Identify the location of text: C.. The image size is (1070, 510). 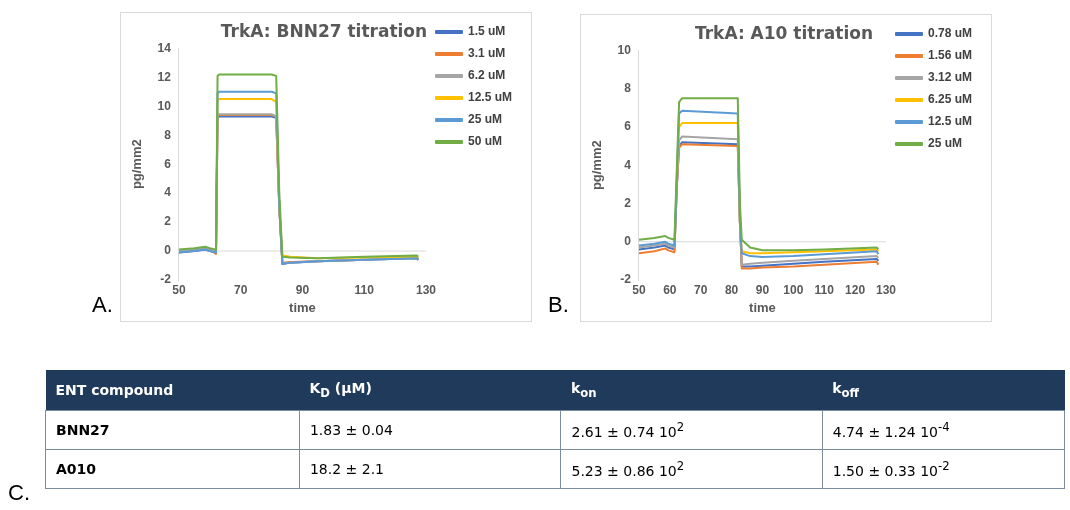
(19, 493).